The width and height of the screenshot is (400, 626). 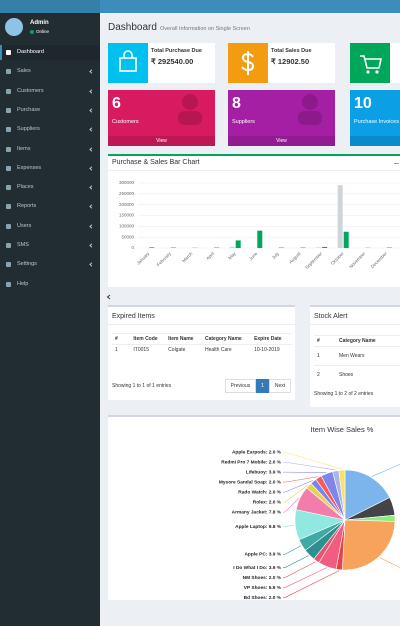 What do you see at coordinates (24, 71) in the screenshot?
I see `menu-item: Sales` at bounding box center [24, 71].